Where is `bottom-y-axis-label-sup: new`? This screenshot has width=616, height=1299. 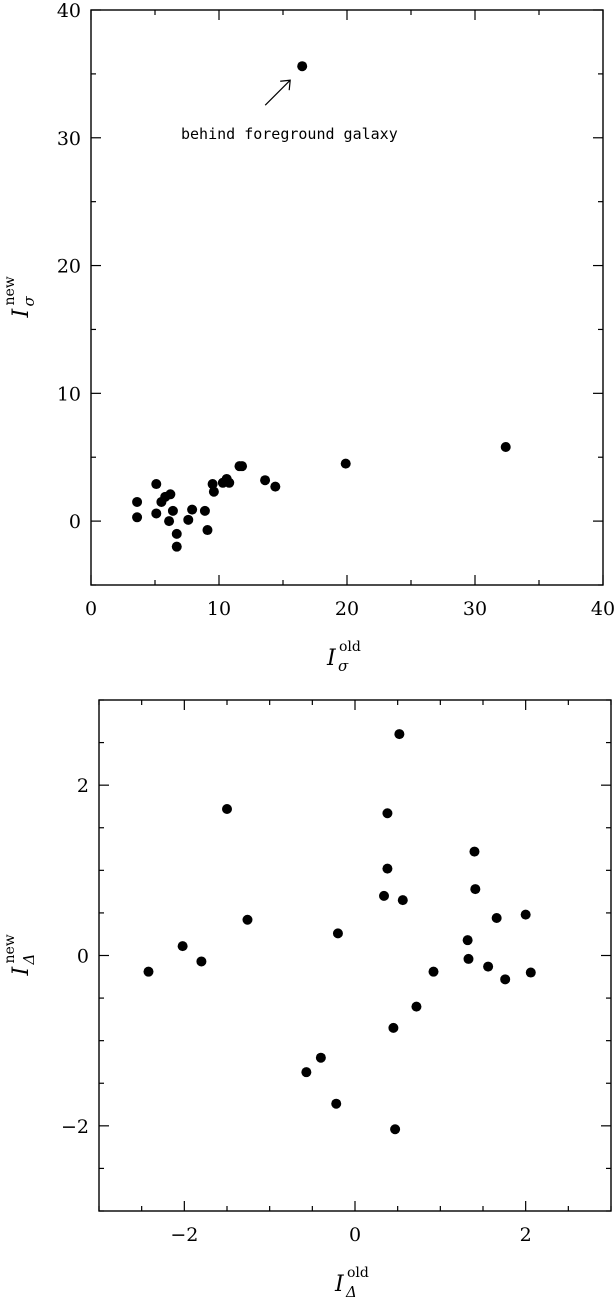 bottom-y-axis-label-sup: new is located at coordinates (10, 948).